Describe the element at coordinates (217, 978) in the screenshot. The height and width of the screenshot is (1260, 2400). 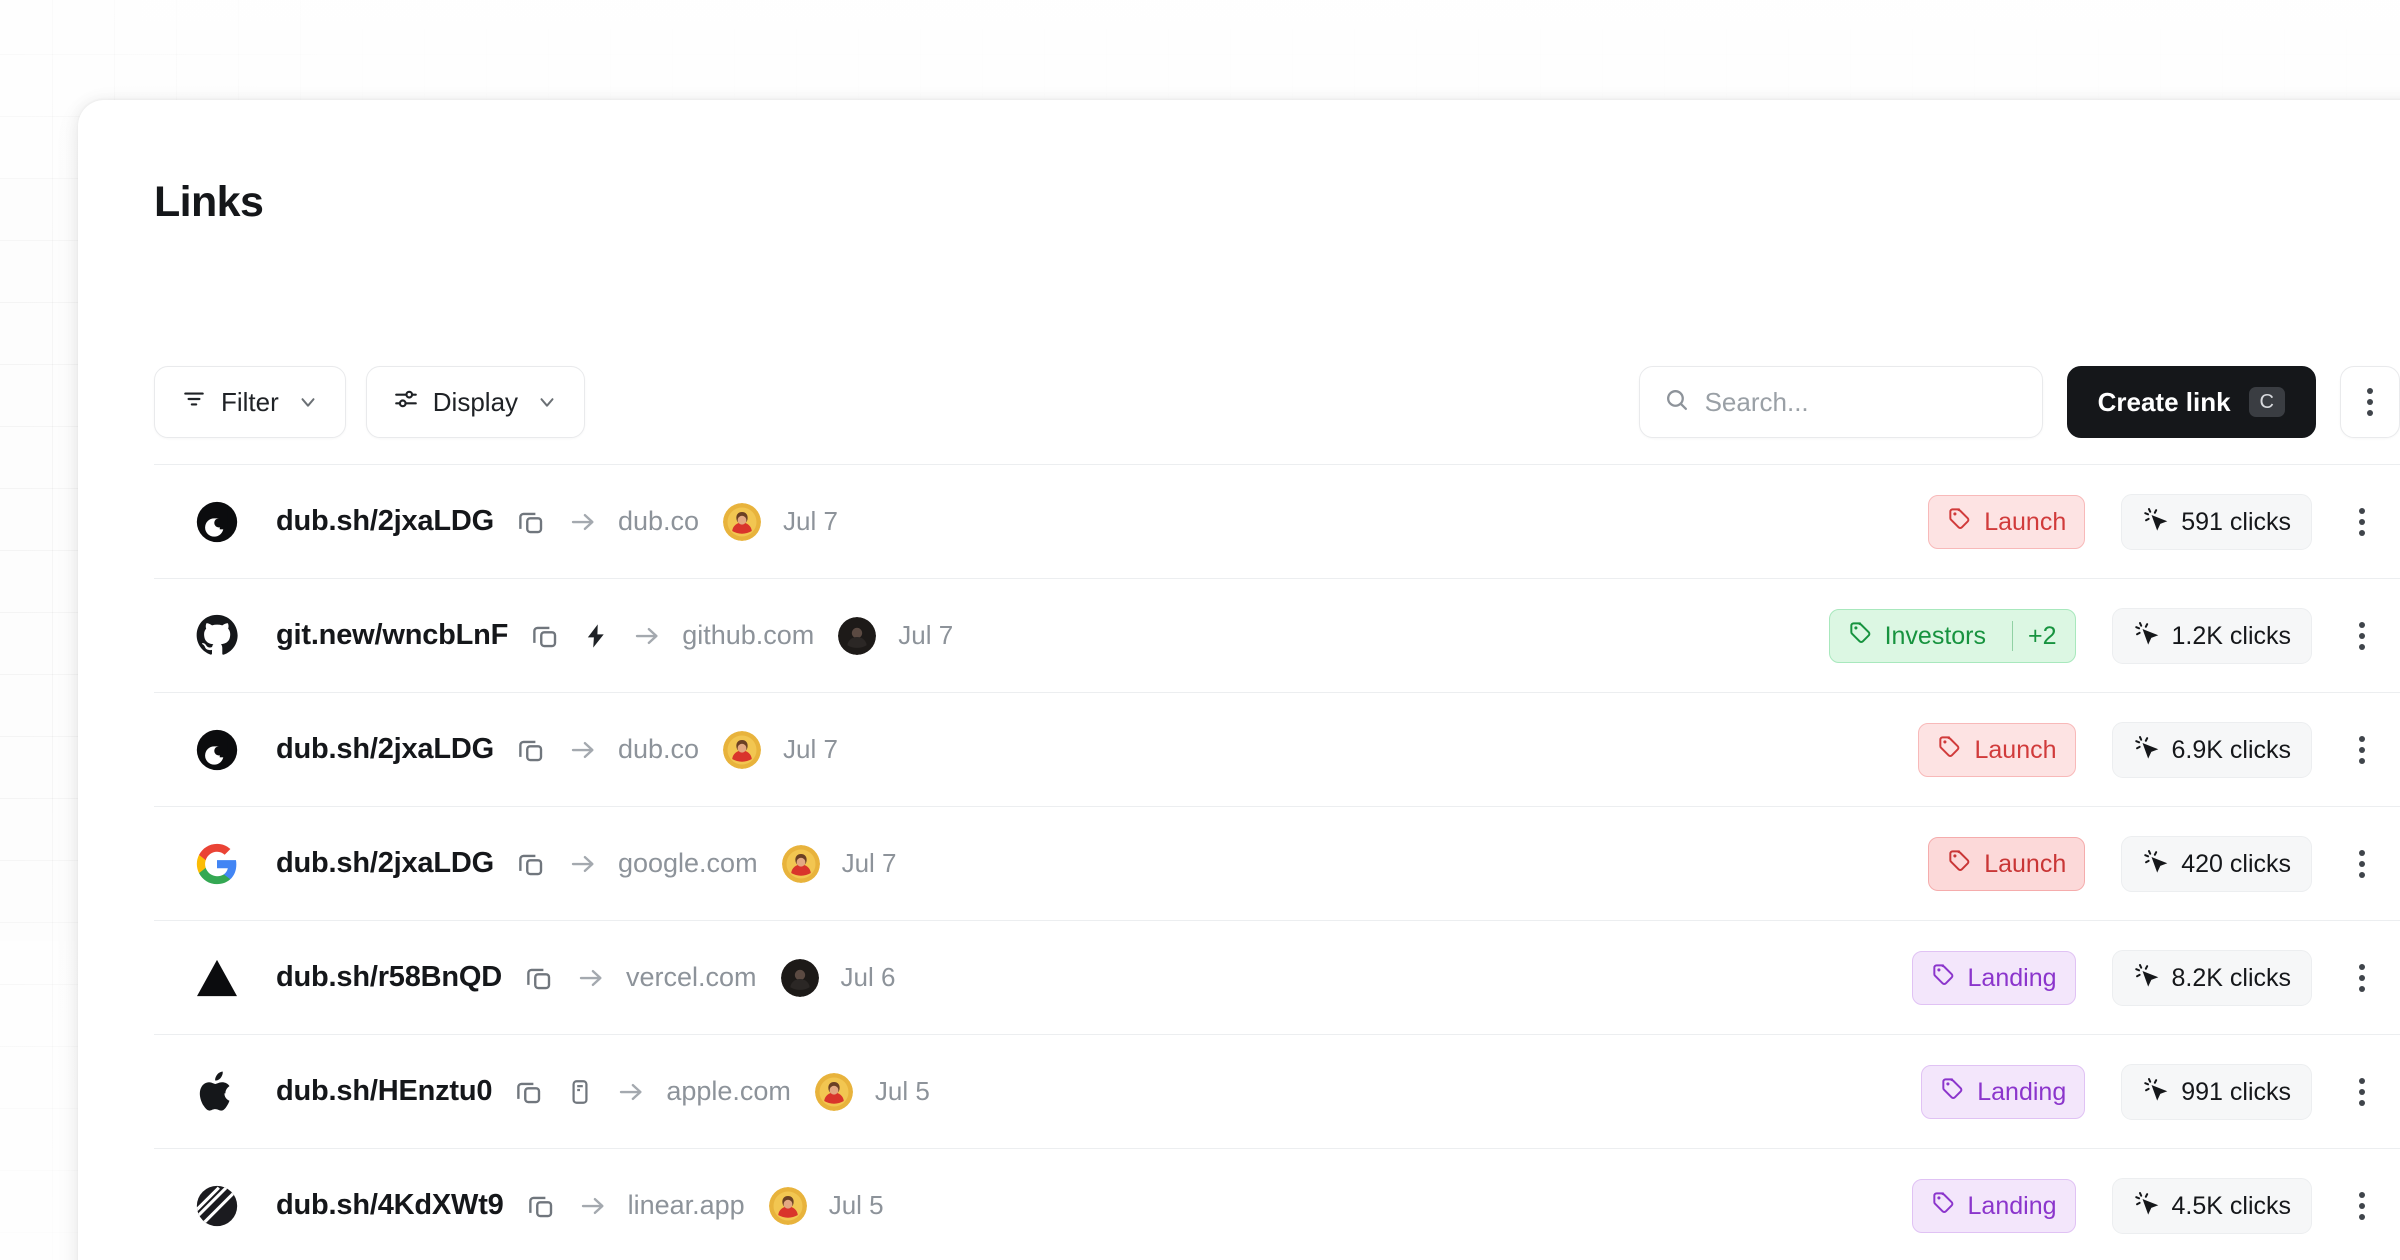
I see `vercel-icon` at that location.